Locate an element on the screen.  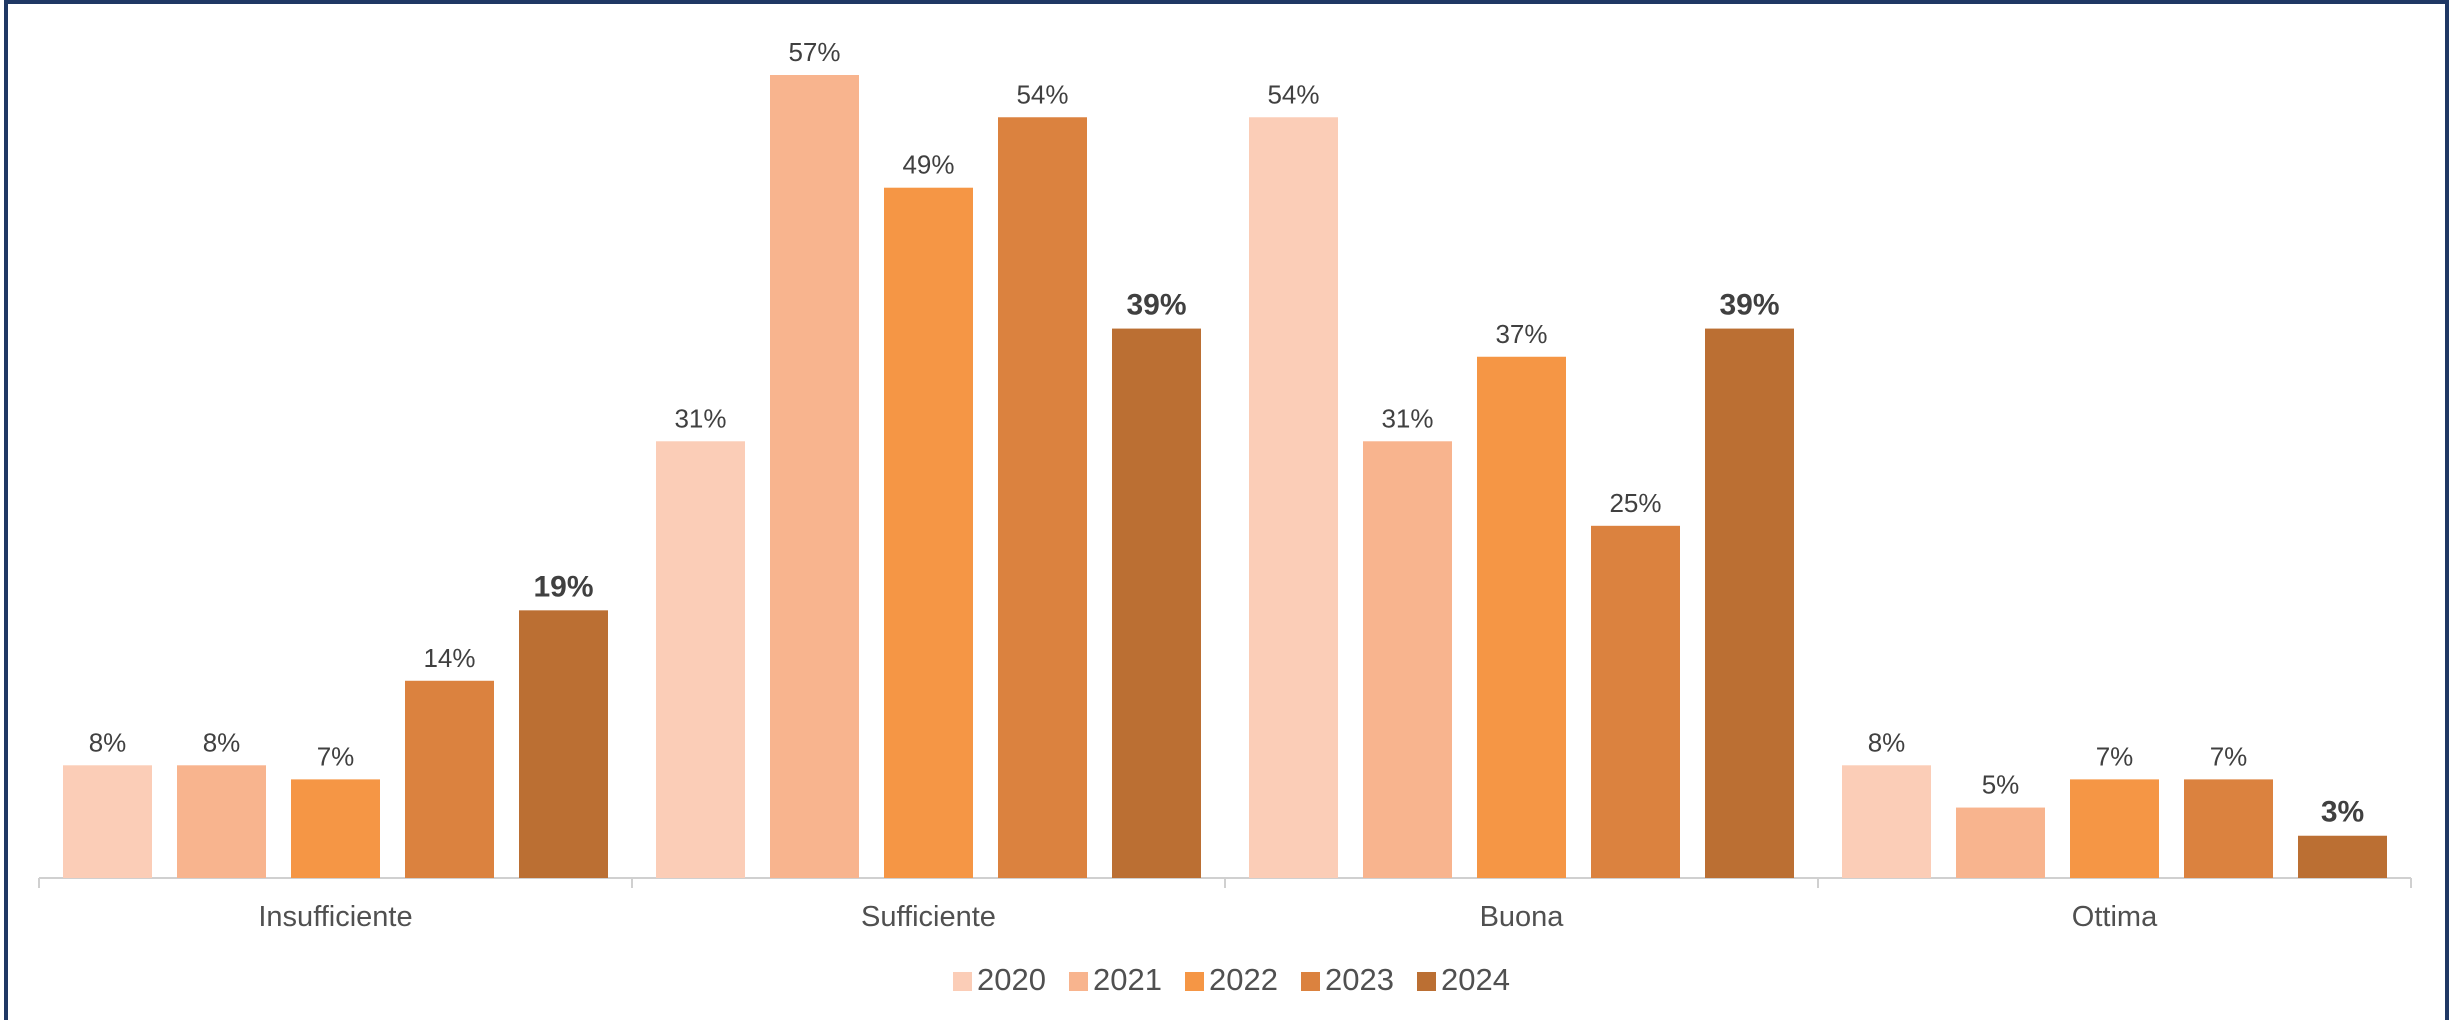
value-label: 49% is located at coordinates (928, 165).